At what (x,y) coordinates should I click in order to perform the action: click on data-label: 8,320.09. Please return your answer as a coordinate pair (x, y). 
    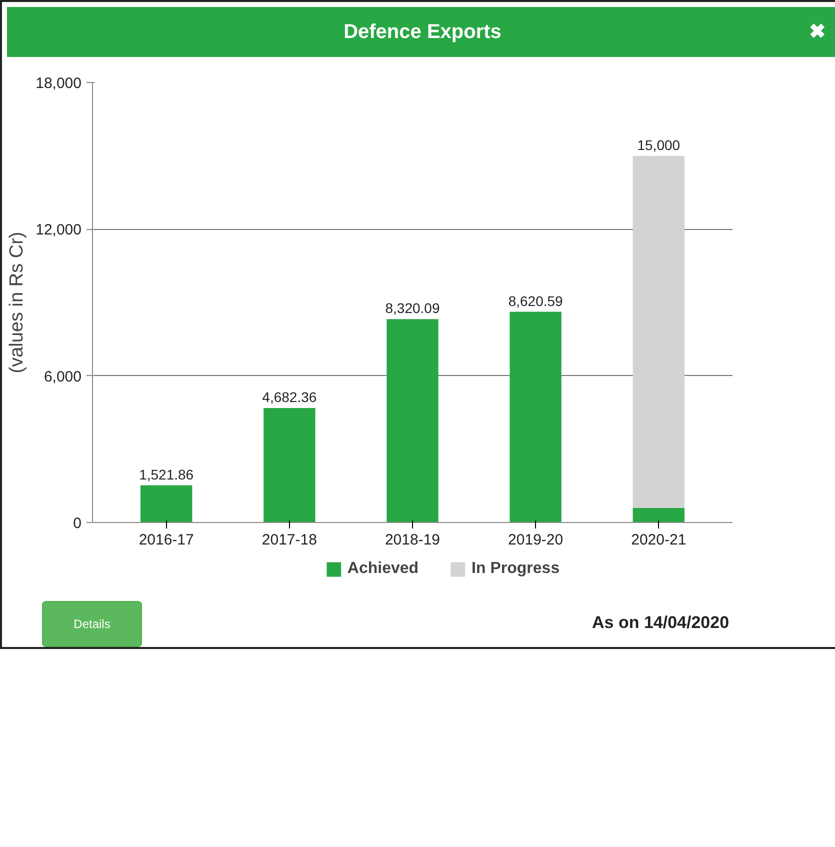
    Looking at the image, I should click on (412, 308).